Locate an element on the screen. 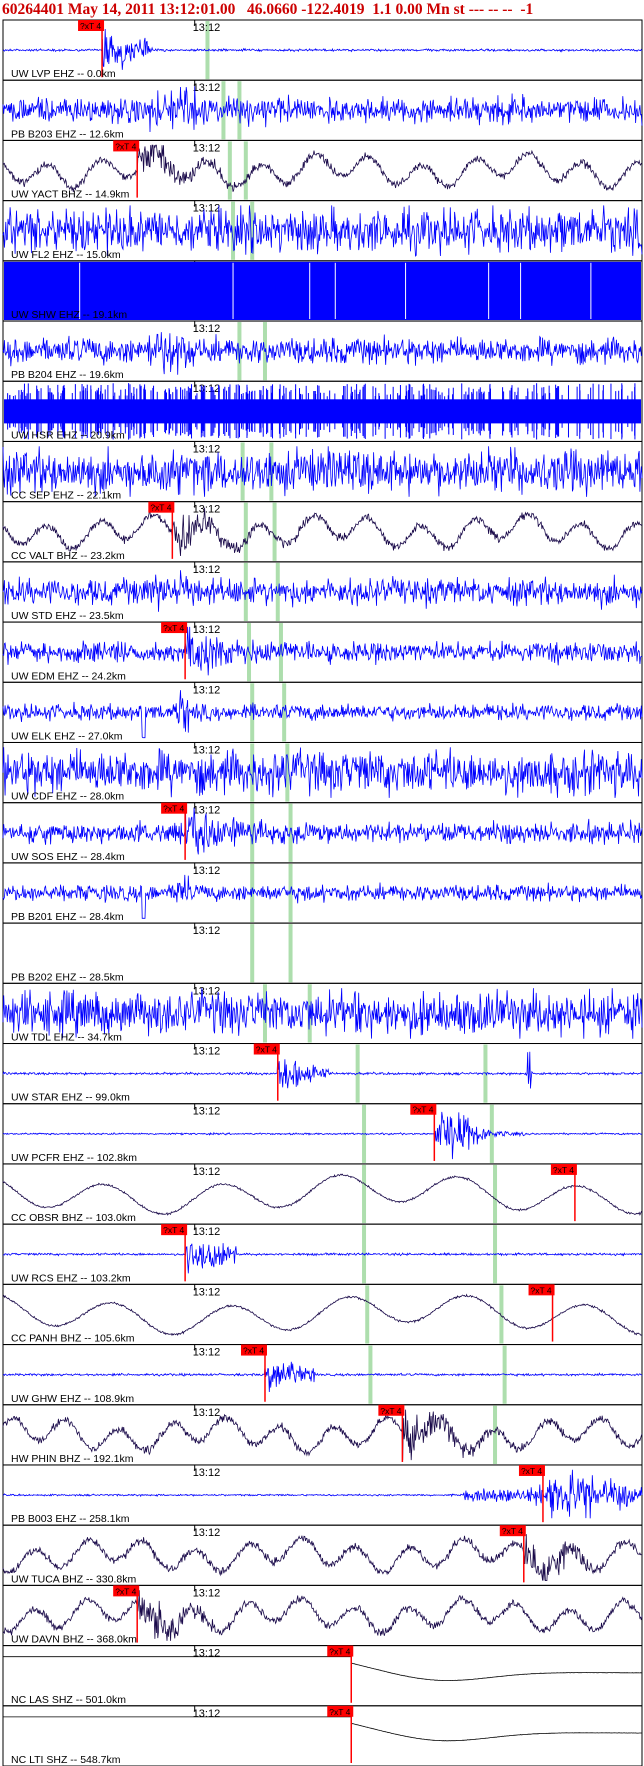 Image resolution: width=644 pixels, height=1766 pixels. trace-panel: 13:12 UW STD EHZ -- 23.5km is located at coordinates (322, 592).